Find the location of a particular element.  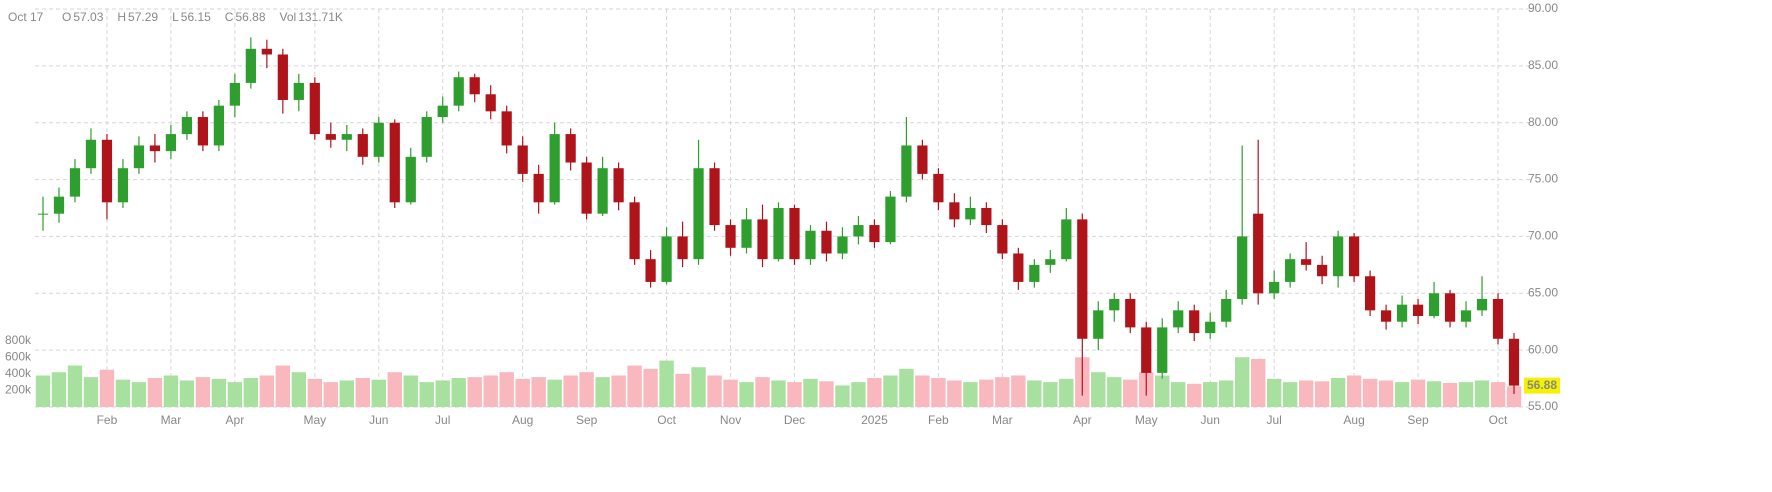

last-price-tag is located at coordinates (1542, 385).